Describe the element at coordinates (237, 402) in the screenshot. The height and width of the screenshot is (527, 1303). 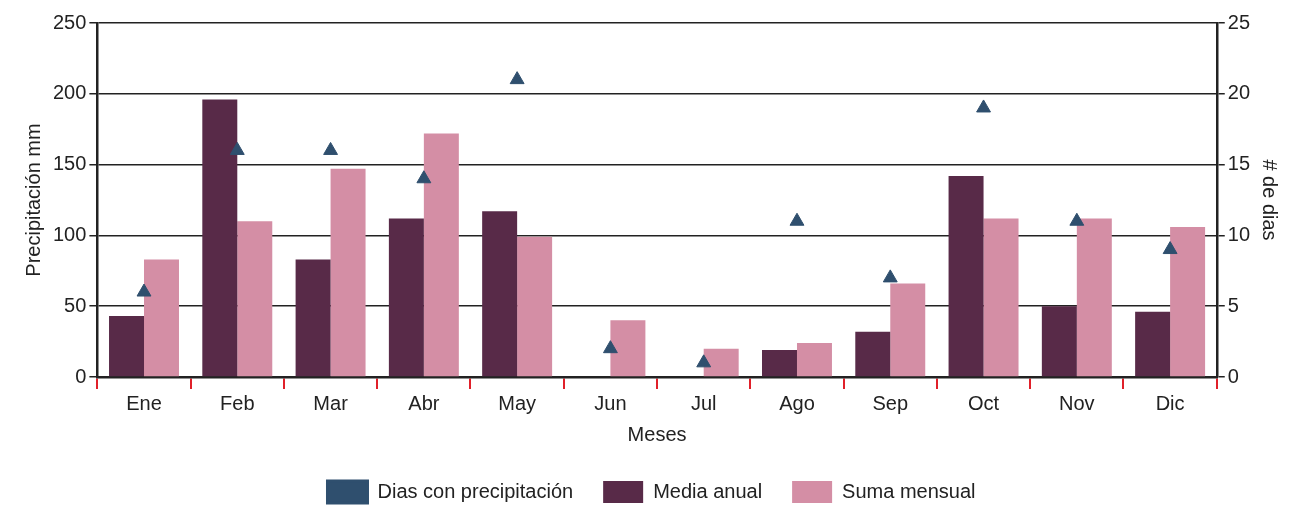
I see `x-tick-label: Feb` at that location.